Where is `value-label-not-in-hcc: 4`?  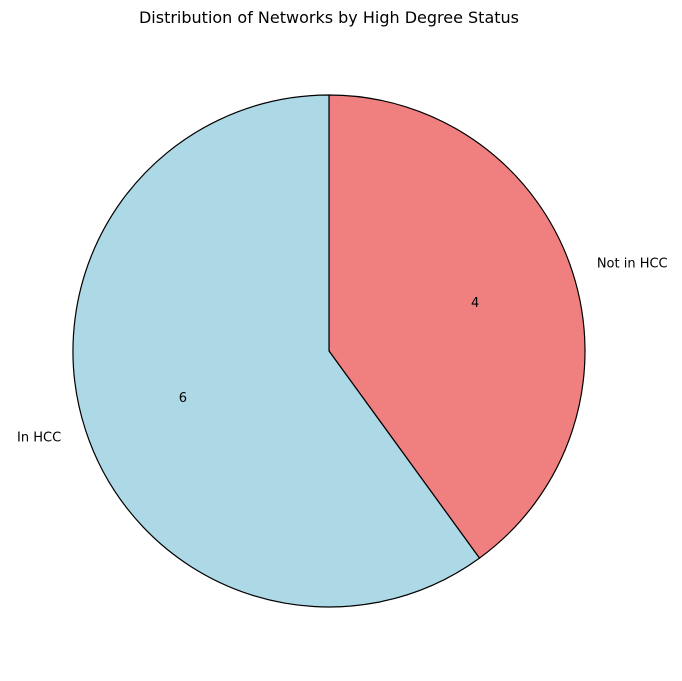 value-label-not-in-hcc: 4 is located at coordinates (475, 303).